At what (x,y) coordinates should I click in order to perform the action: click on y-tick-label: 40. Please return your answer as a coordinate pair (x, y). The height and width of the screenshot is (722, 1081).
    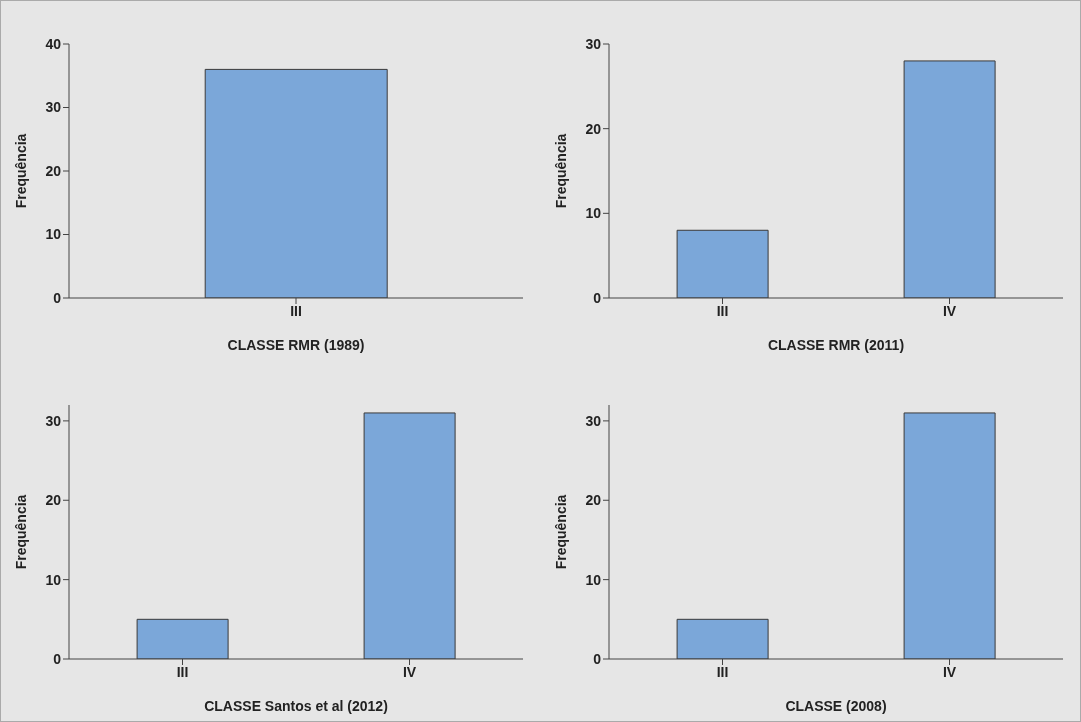
    Looking at the image, I should click on (53, 43).